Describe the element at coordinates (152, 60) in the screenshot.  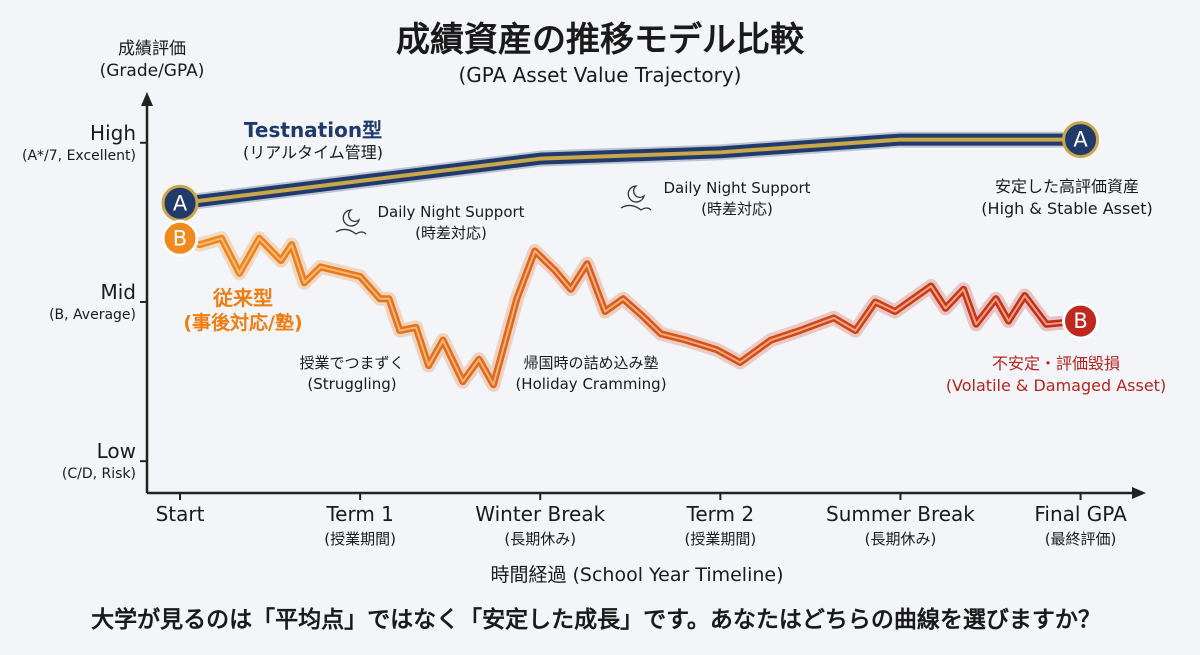
I see `y-axis-label: 成績評価 (Grade/GPA)` at that location.